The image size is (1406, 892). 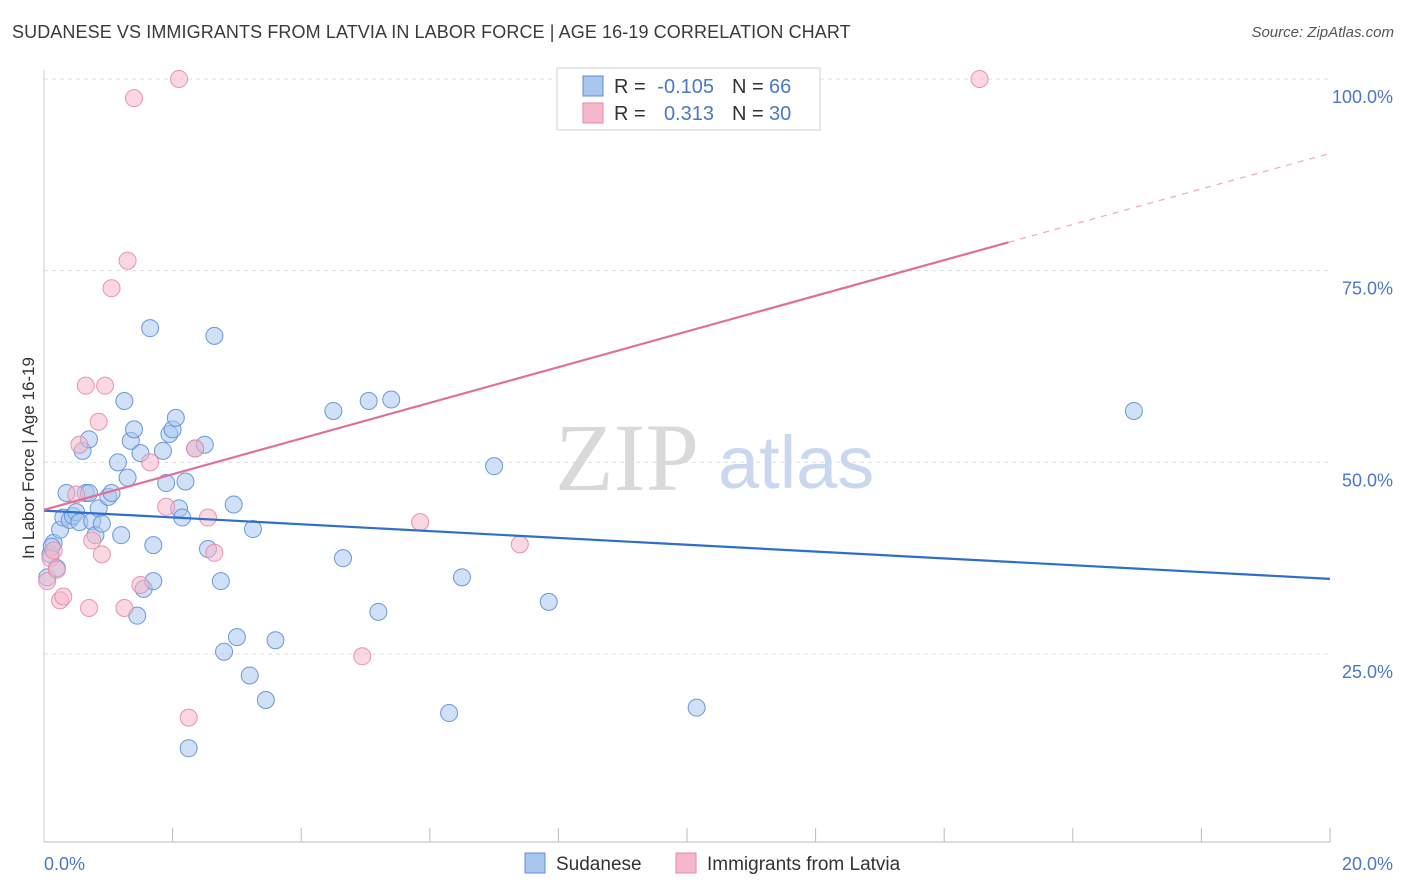 I want to click on y-axis-title: In Labor Force | Age 16-19, so click(x=28, y=458).